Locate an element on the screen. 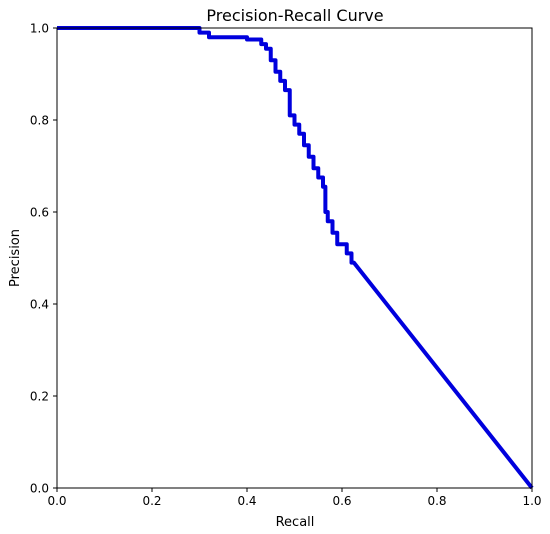  y-tick-label: 0.0 is located at coordinates (39, 489).